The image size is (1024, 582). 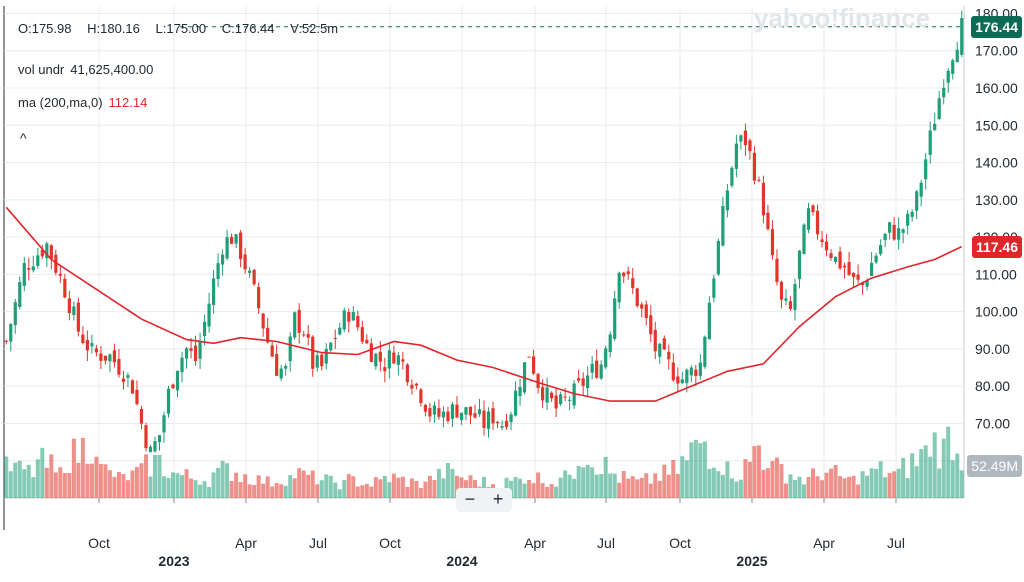 I want to click on y-tick-label: 100.00, so click(x=996, y=312).